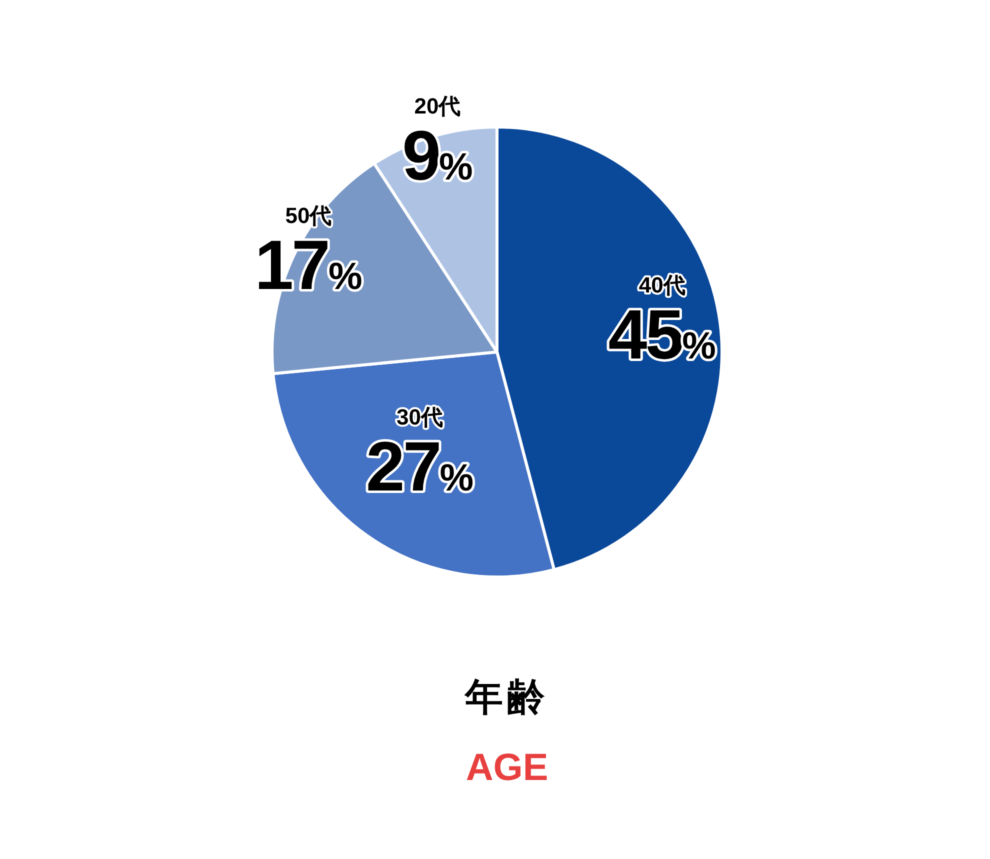  What do you see at coordinates (420, 467) in the screenshot?
I see `data-label: 27%` at bounding box center [420, 467].